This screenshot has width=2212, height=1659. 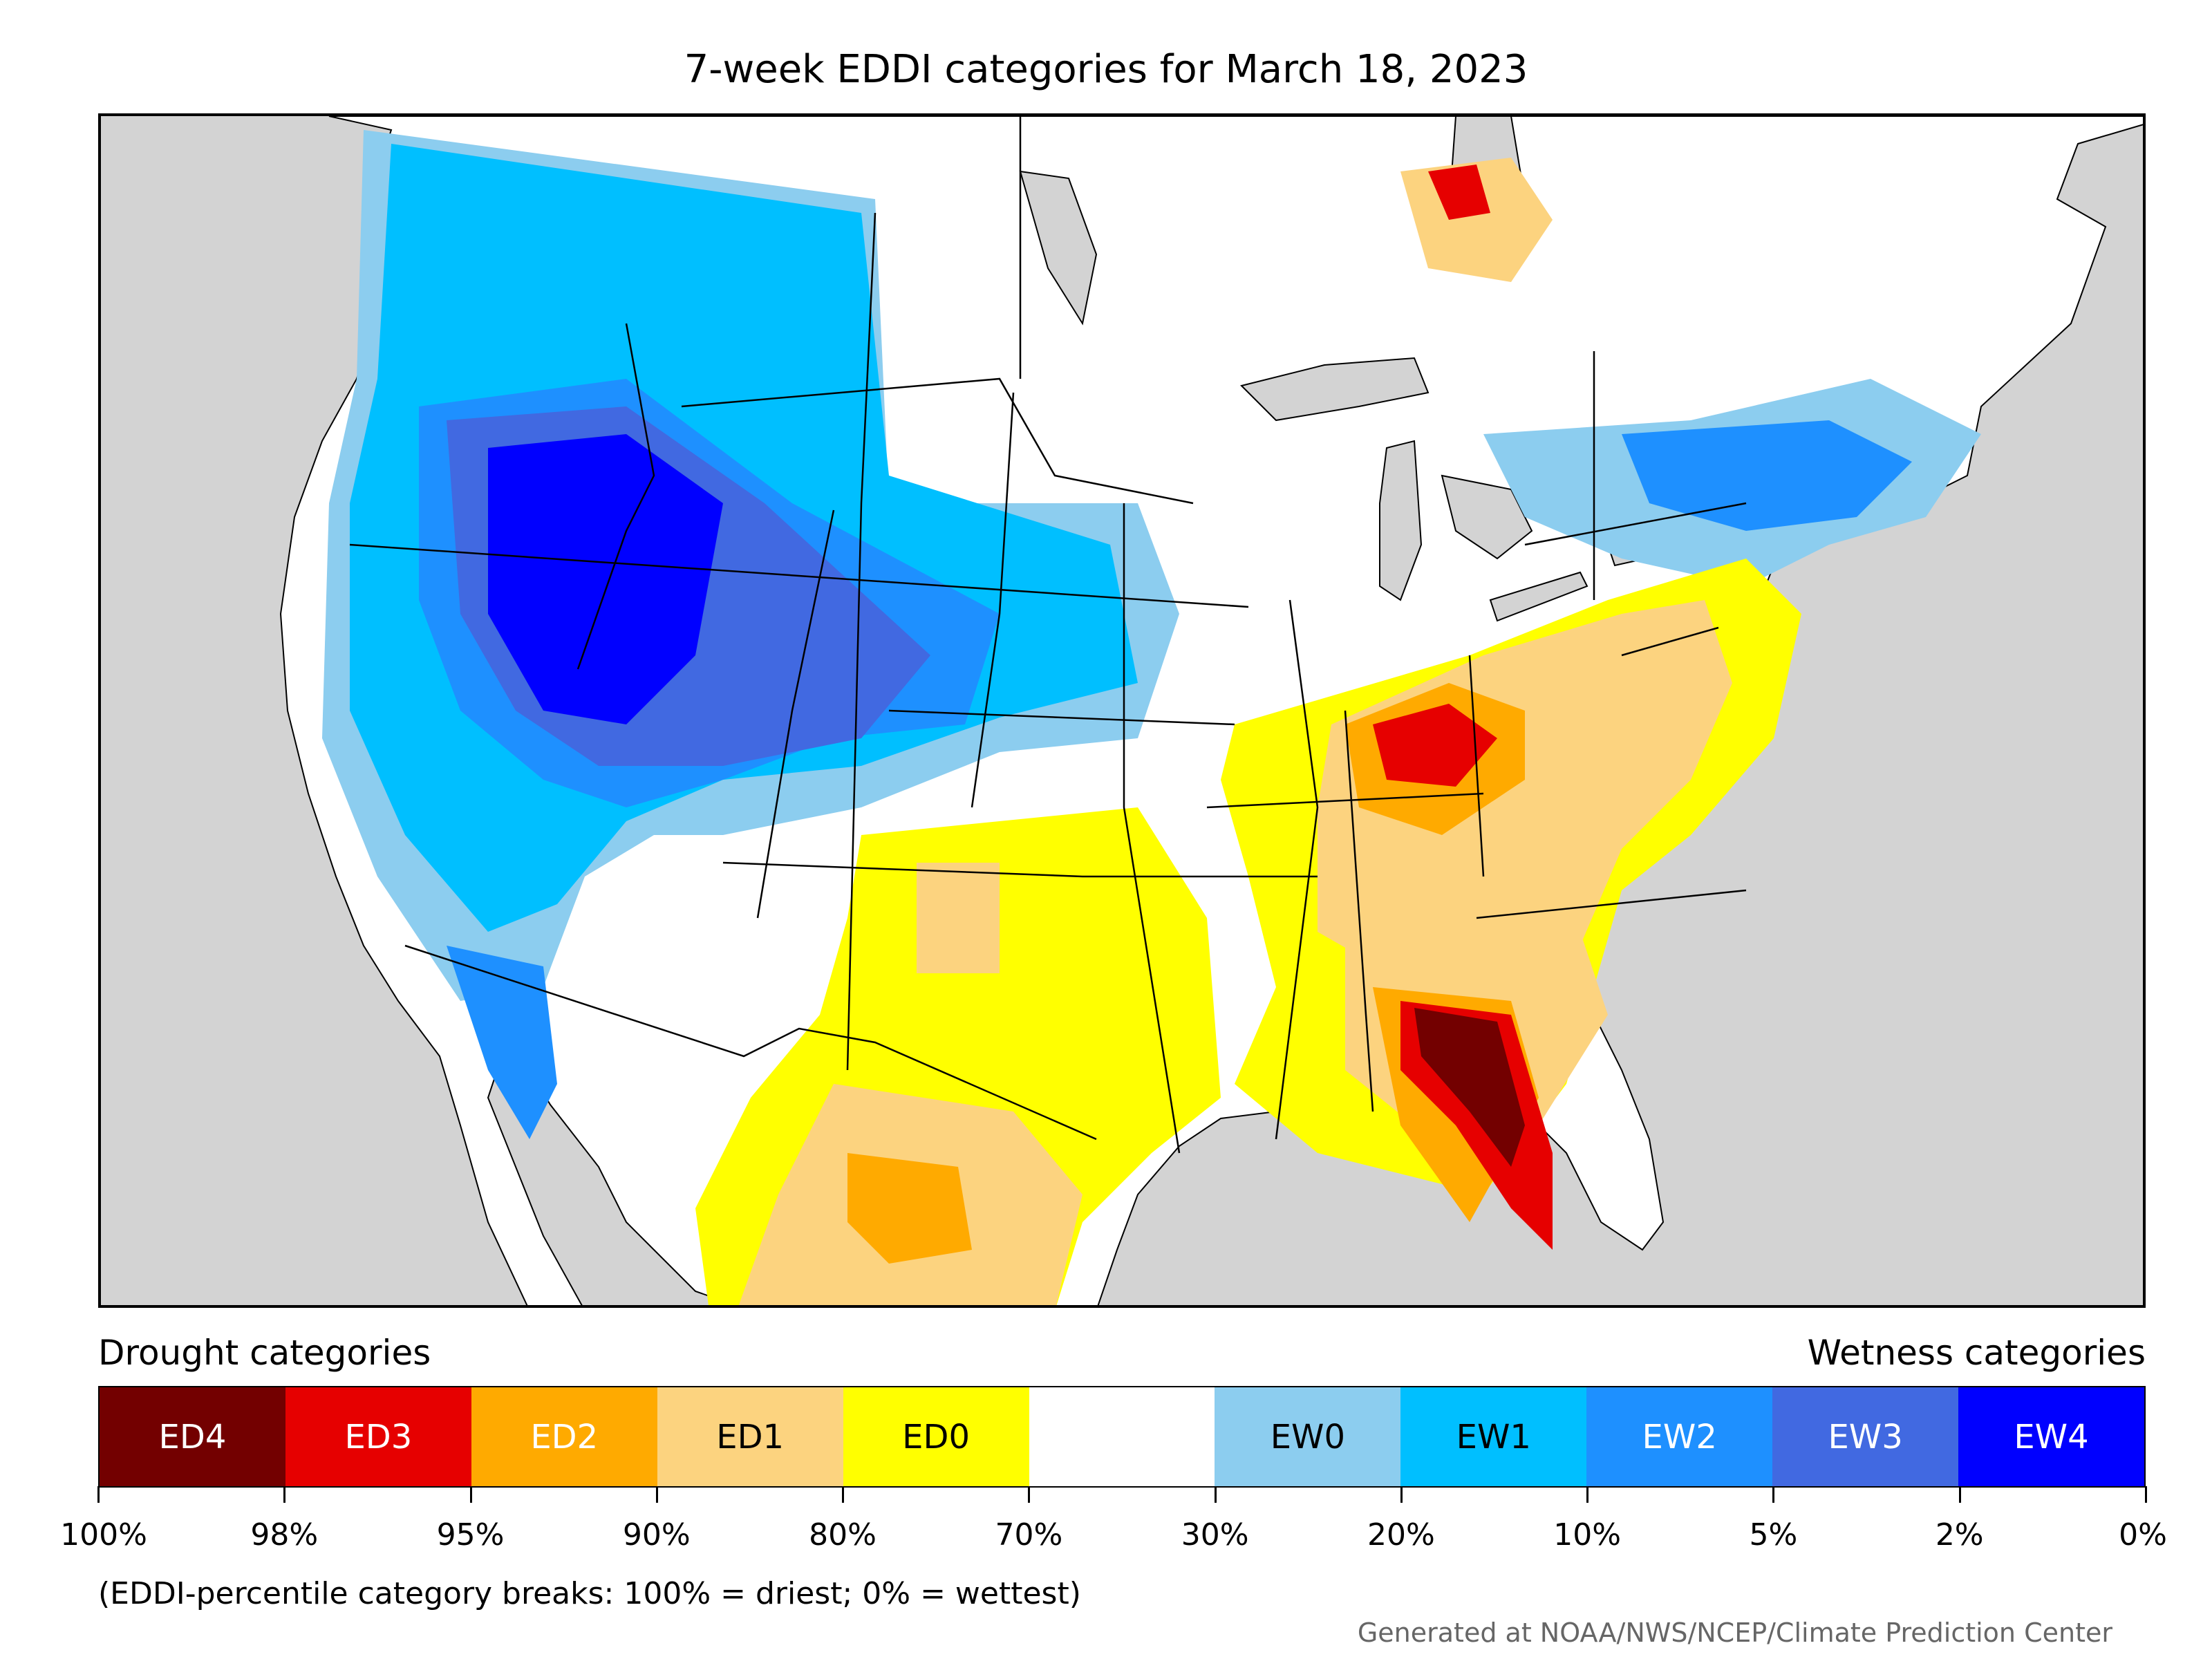 What do you see at coordinates (2051, 1436) in the screenshot?
I see `colorbar-cell-ew4: EW4` at bounding box center [2051, 1436].